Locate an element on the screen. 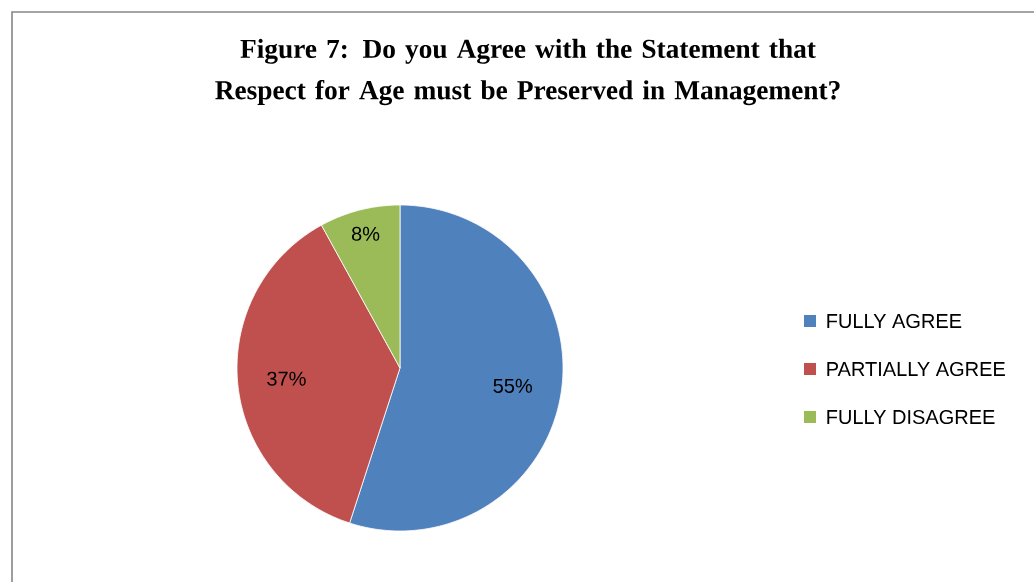 The height and width of the screenshot is (582, 1034). data-label: 8% is located at coordinates (365, 233).